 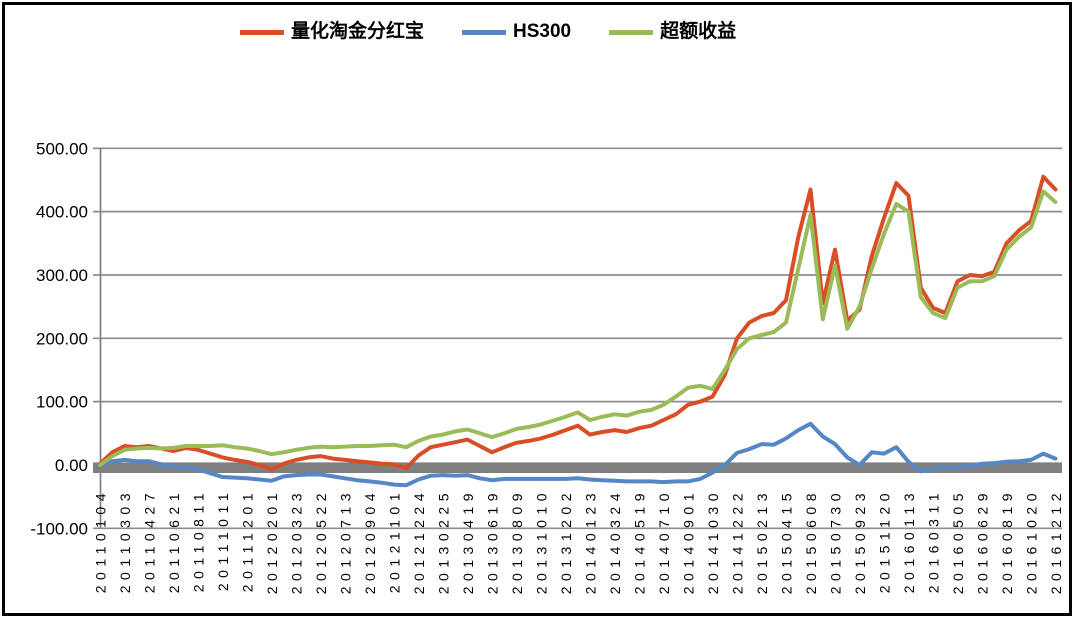 I want to click on x-axis-label: 20151120, so click(x=885, y=540).